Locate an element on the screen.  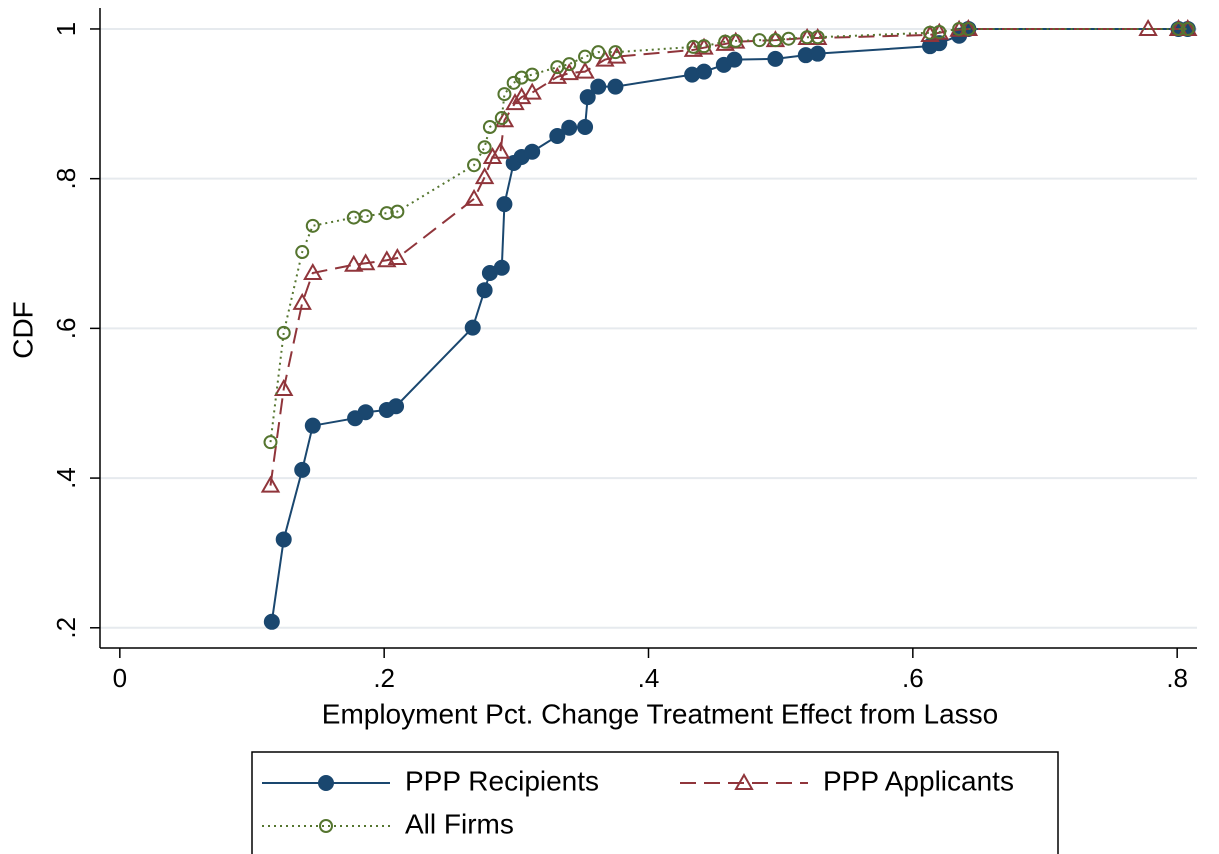
legend-box is located at coordinates (655, 802).